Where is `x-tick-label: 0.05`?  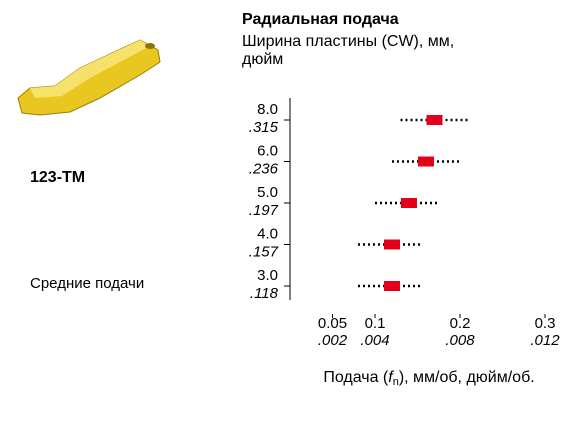
x-tick-label: 0.05 is located at coordinates (332, 323).